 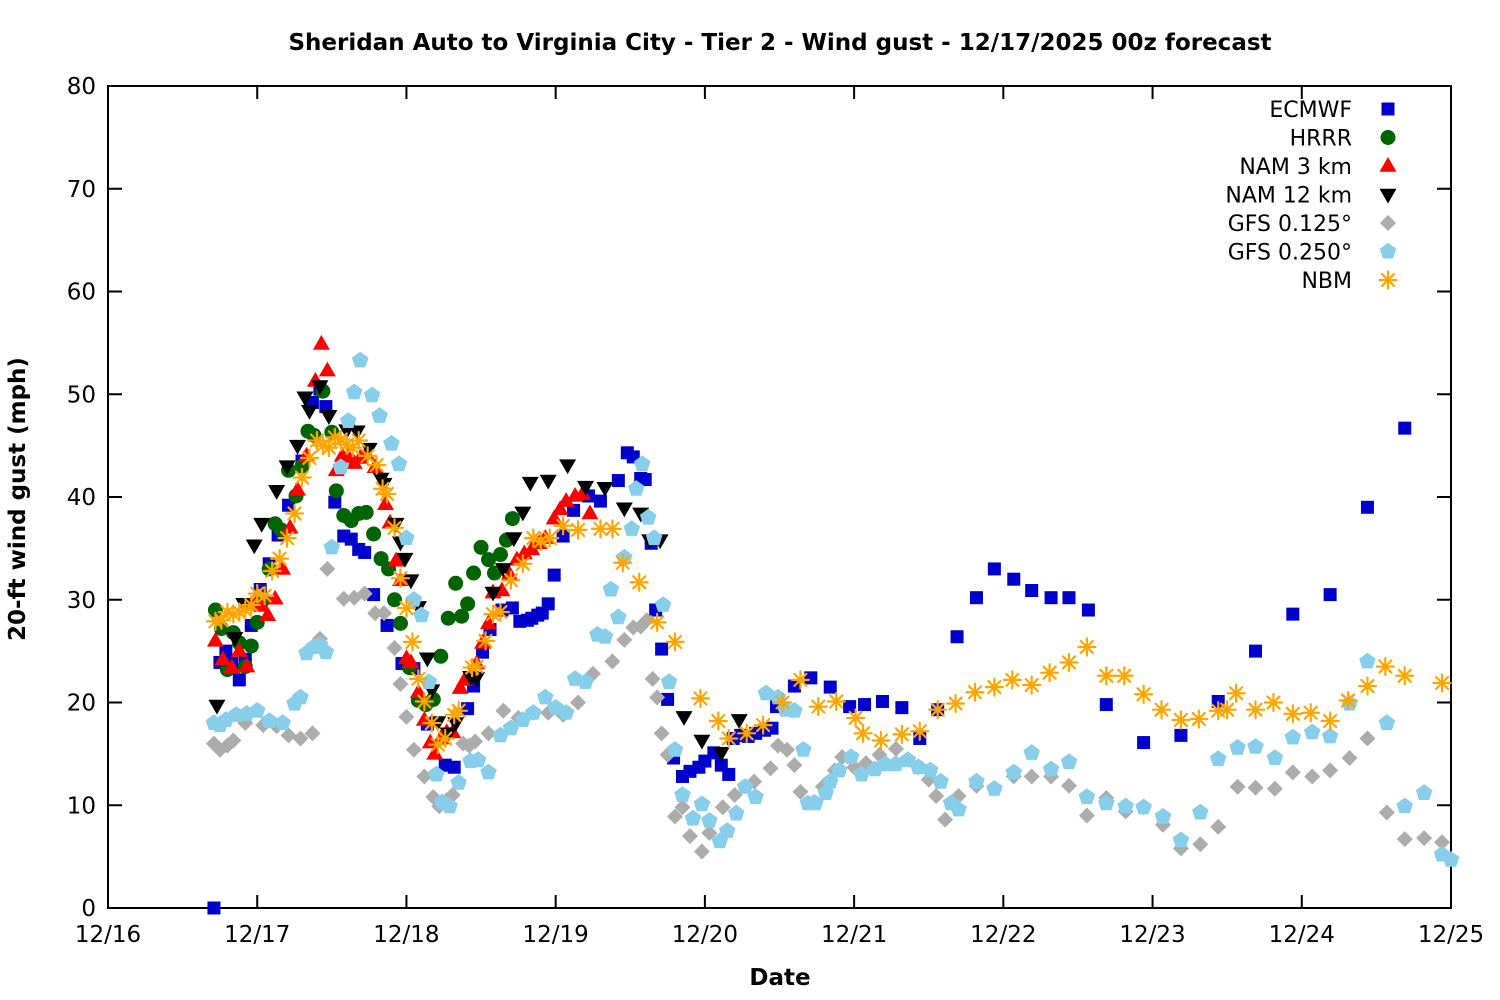 What do you see at coordinates (1295, 167) in the screenshot?
I see `legend-label: NAM 3 km` at bounding box center [1295, 167].